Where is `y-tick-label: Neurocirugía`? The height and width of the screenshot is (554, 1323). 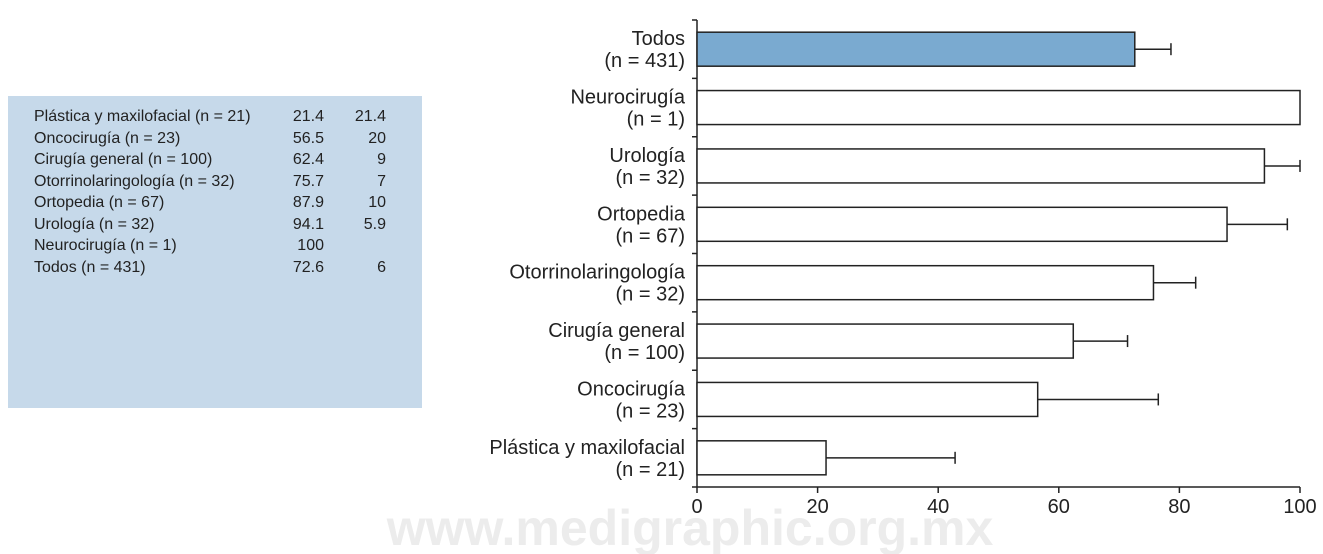
y-tick-label: Neurocirugía is located at coordinates (627, 98).